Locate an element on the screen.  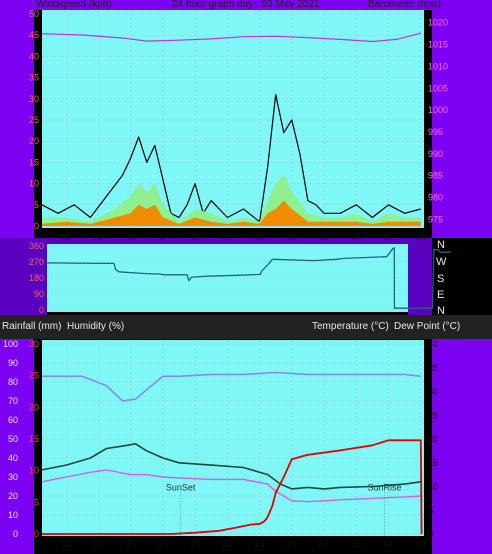
left-margin-bottom is located at coordinates (17, 444).